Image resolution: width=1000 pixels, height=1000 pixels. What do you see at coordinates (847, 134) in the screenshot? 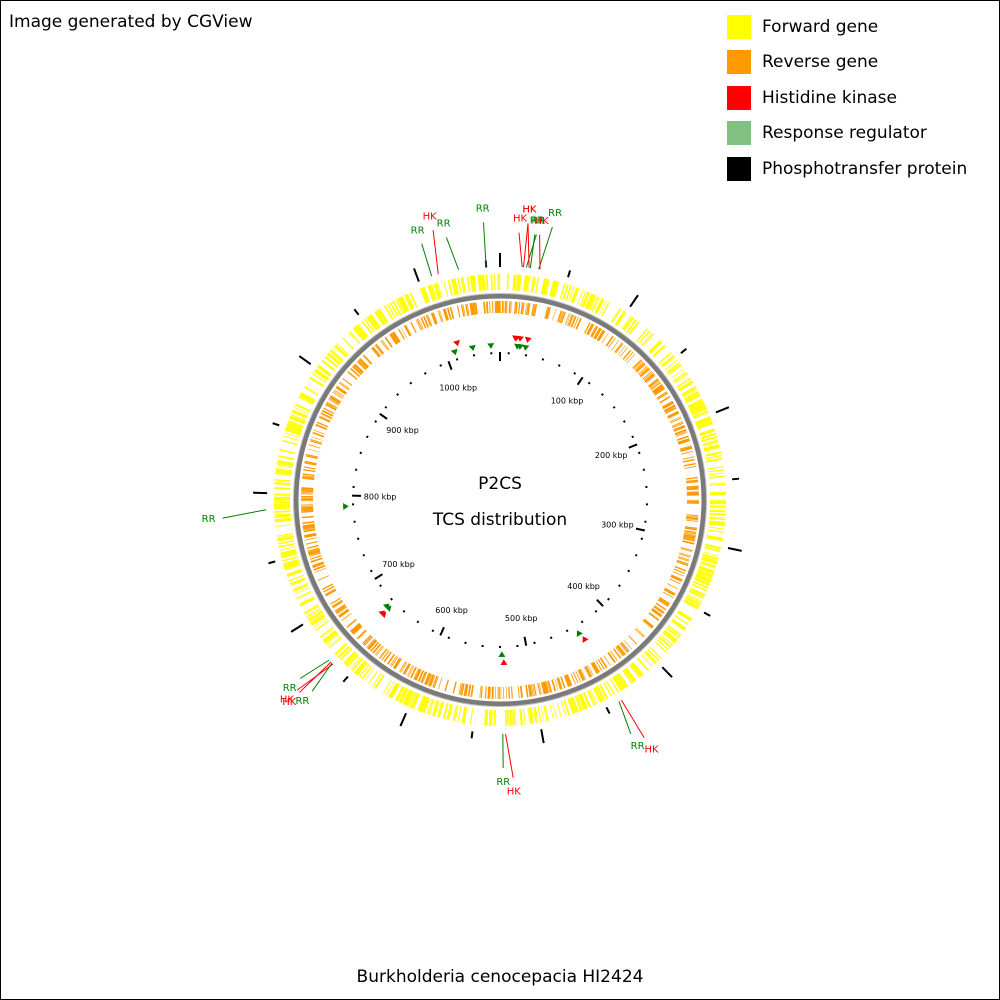
I see `legend-item-response-regulator: Response regulator` at bounding box center [847, 134].